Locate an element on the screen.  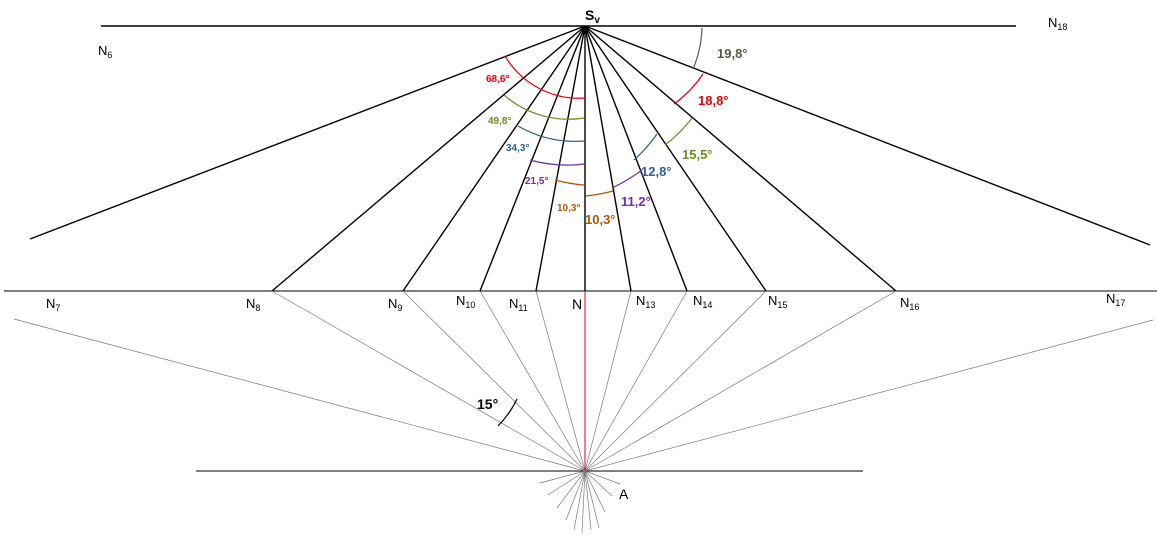
point-label-n17: N17 is located at coordinates (1115, 299).